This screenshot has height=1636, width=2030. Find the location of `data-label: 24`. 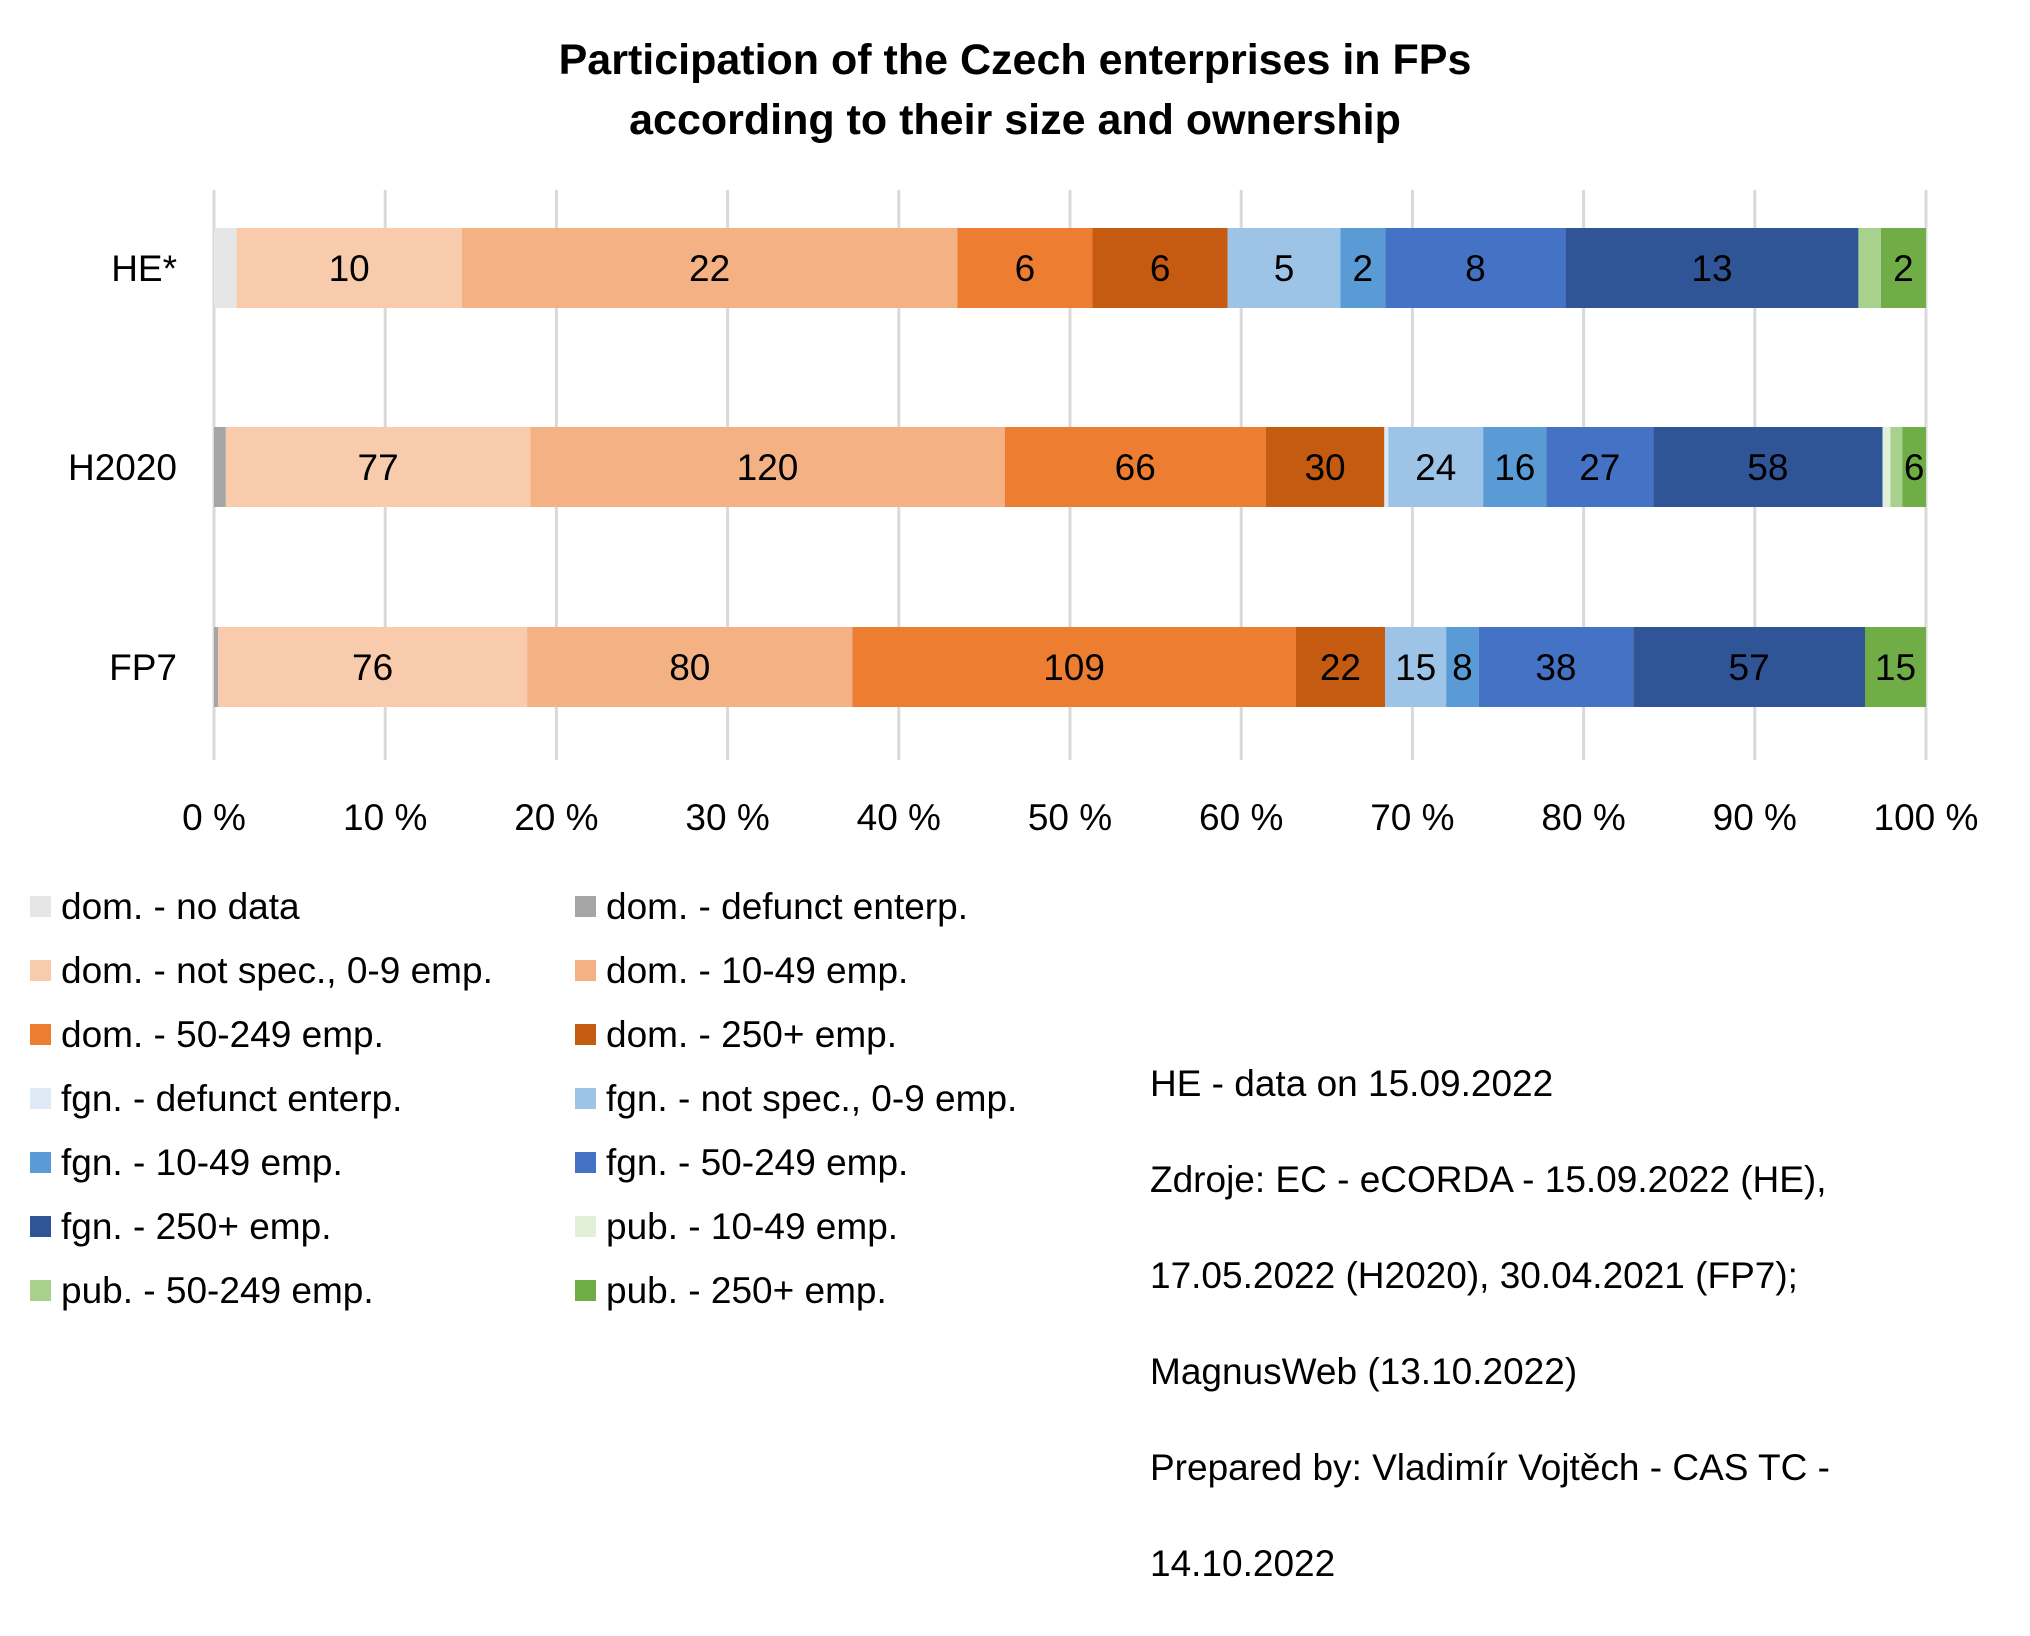

data-label: 24 is located at coordinates (1435, 467).